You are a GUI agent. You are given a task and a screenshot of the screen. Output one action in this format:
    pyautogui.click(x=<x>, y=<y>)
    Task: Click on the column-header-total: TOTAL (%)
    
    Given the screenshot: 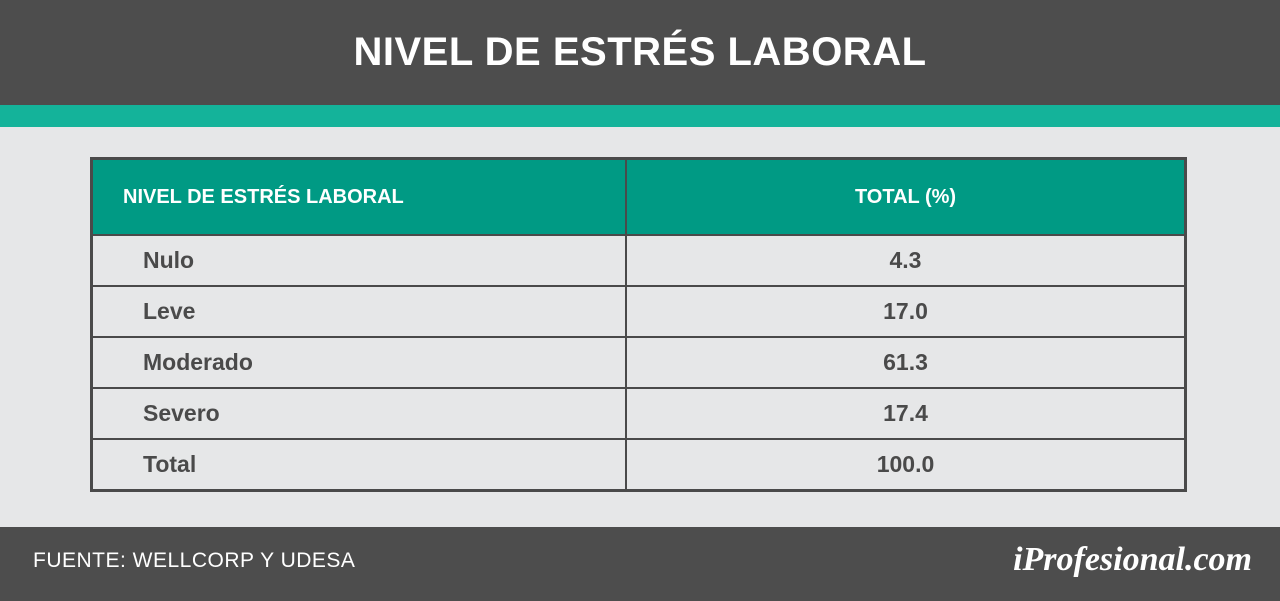 What is the action you would take?
    pyautogui.click(x=906, y=196)
    